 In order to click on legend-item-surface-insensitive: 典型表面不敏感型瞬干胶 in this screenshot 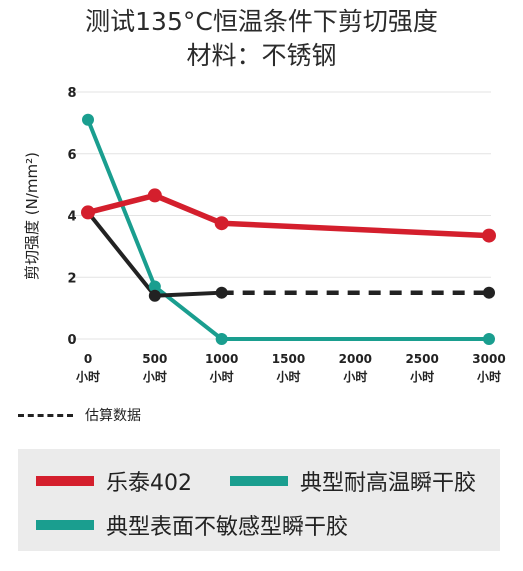, I will do `click(192, 525)`.